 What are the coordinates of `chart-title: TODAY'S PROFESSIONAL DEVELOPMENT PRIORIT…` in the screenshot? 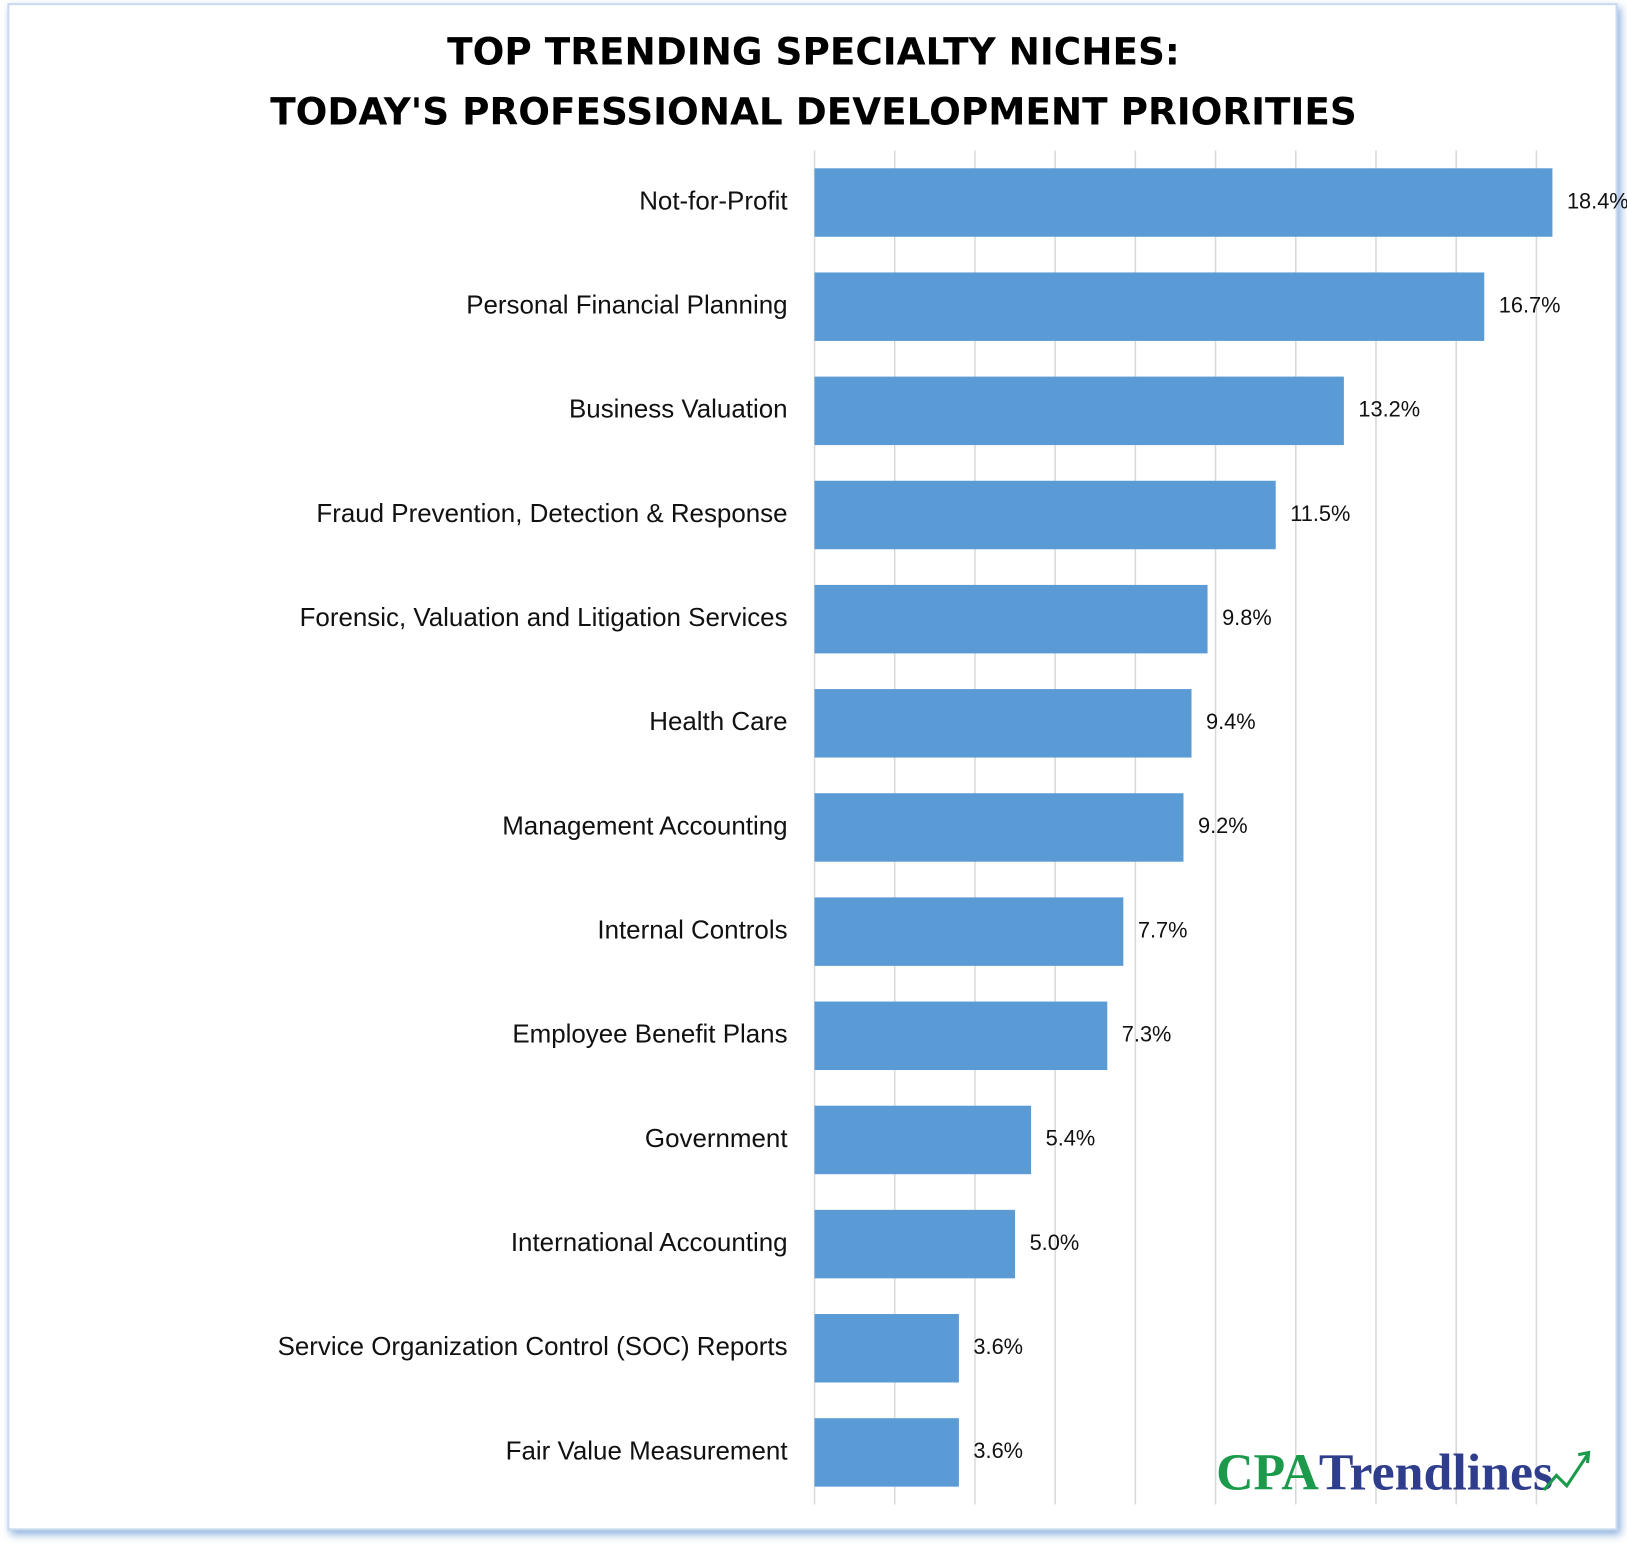 It's located at (813, 112).